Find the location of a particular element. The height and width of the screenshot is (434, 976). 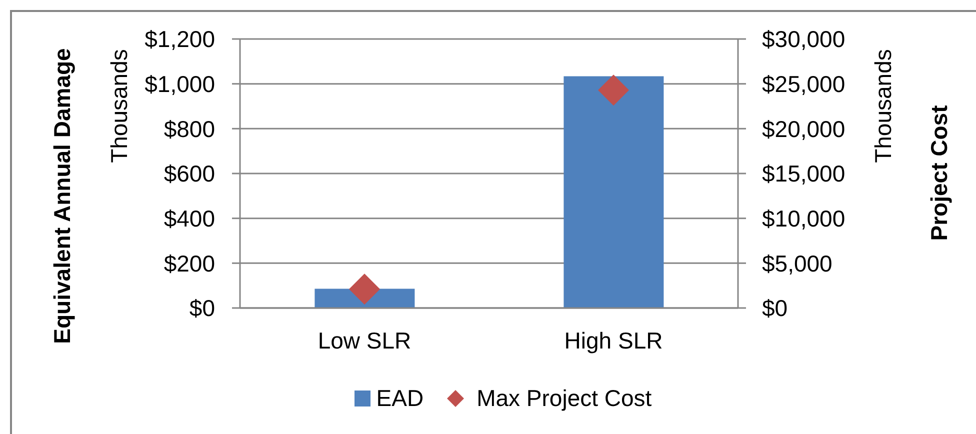

y2-tick-label: $25,000 is located at coordinates (804, 84).